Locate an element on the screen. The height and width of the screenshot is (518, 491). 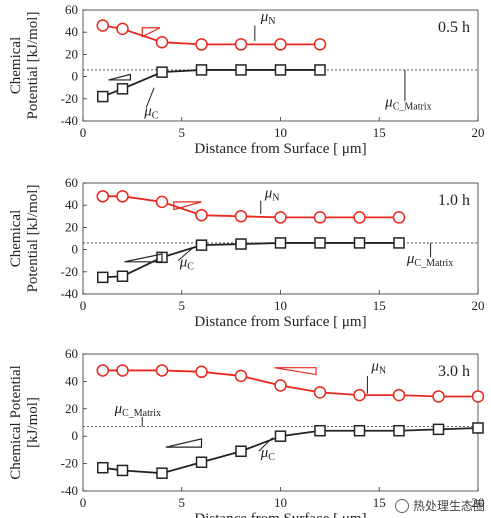
watermark: 热处理生态圈 is located at coordinates (439, 505).